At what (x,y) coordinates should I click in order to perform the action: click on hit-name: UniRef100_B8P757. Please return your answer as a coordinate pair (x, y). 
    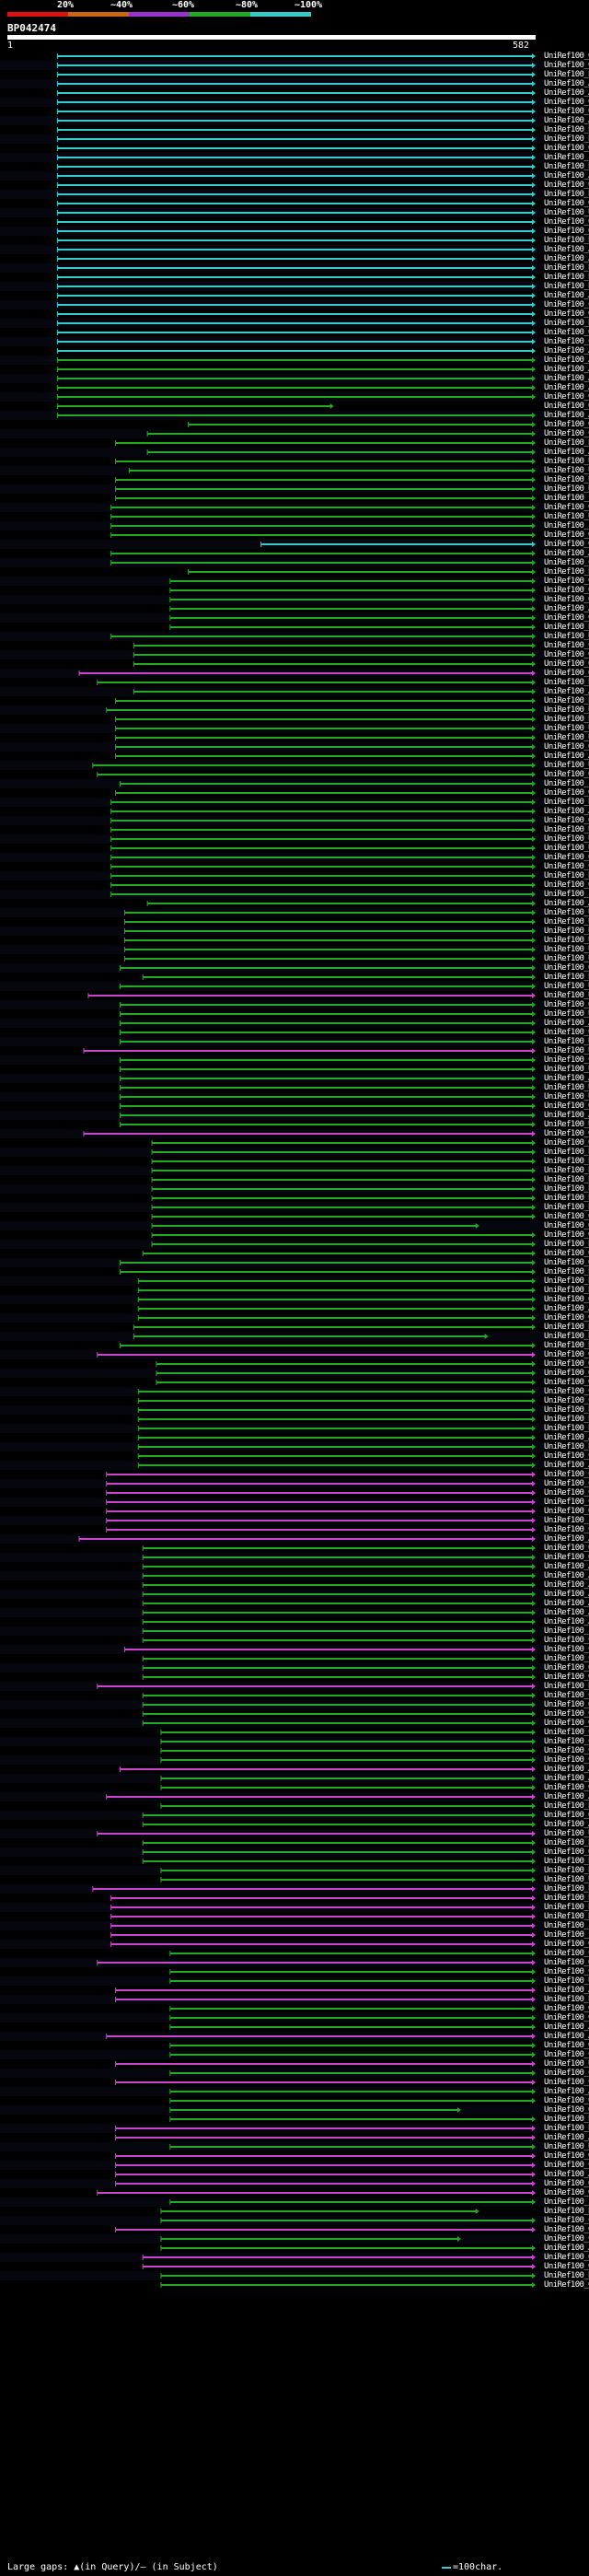
    Looking at the image, I should click on (566, 802).